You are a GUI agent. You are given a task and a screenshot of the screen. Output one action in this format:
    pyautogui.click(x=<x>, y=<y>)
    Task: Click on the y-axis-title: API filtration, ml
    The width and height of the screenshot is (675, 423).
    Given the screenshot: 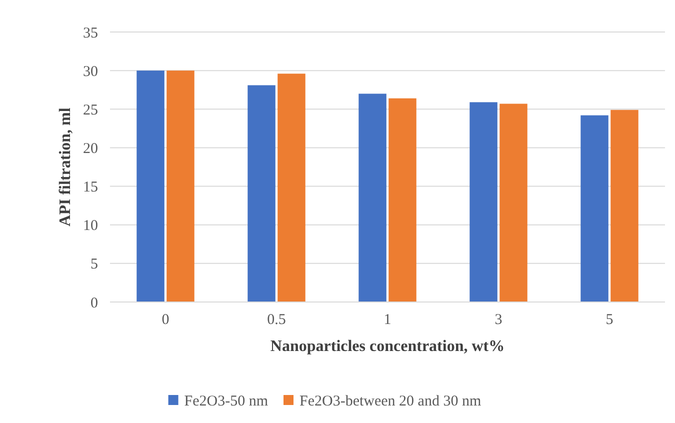 What is the action you would take?
    pyautogui.click(x=65, y=166)
    